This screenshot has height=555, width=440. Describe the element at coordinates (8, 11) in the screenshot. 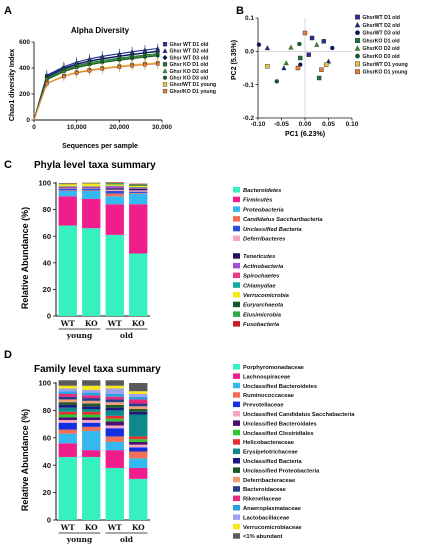

I see `panel-label-a: A` at that location.